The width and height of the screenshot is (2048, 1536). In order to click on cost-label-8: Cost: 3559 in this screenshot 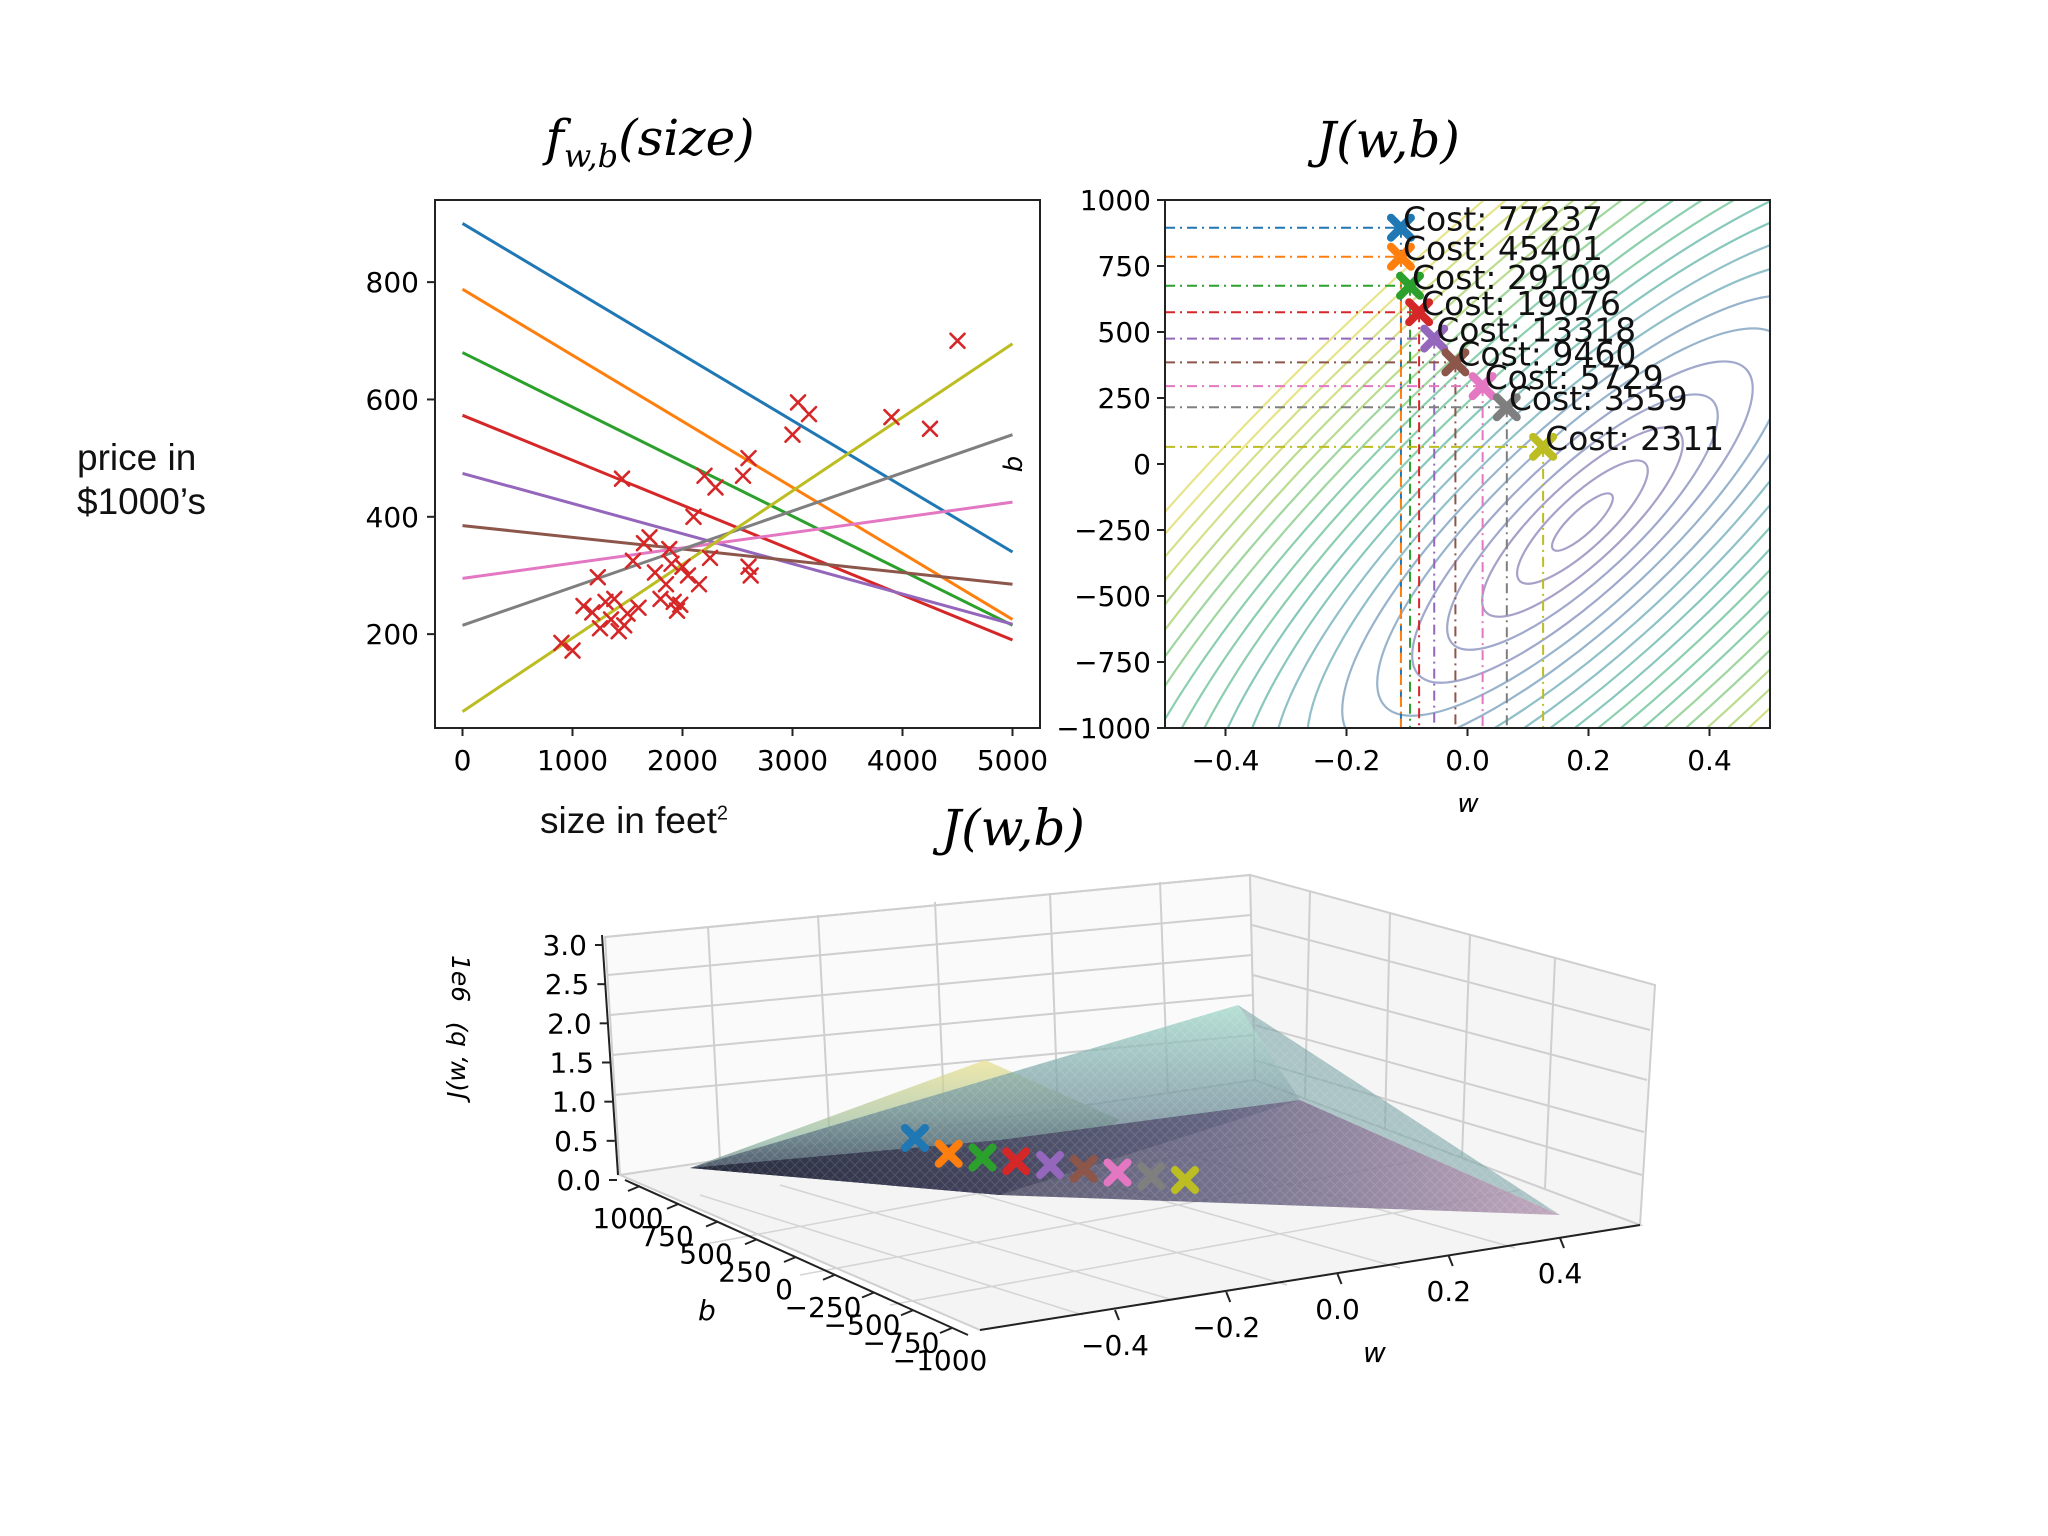, I will do `click(1598, 398)`.